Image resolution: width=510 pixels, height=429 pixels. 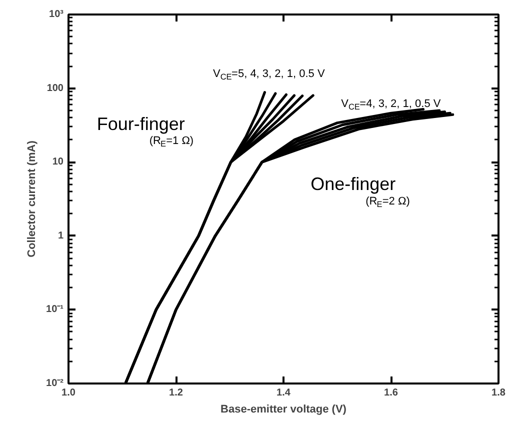 I want to click on y-tick-label: 10⁻², so click(x=55, y=383).